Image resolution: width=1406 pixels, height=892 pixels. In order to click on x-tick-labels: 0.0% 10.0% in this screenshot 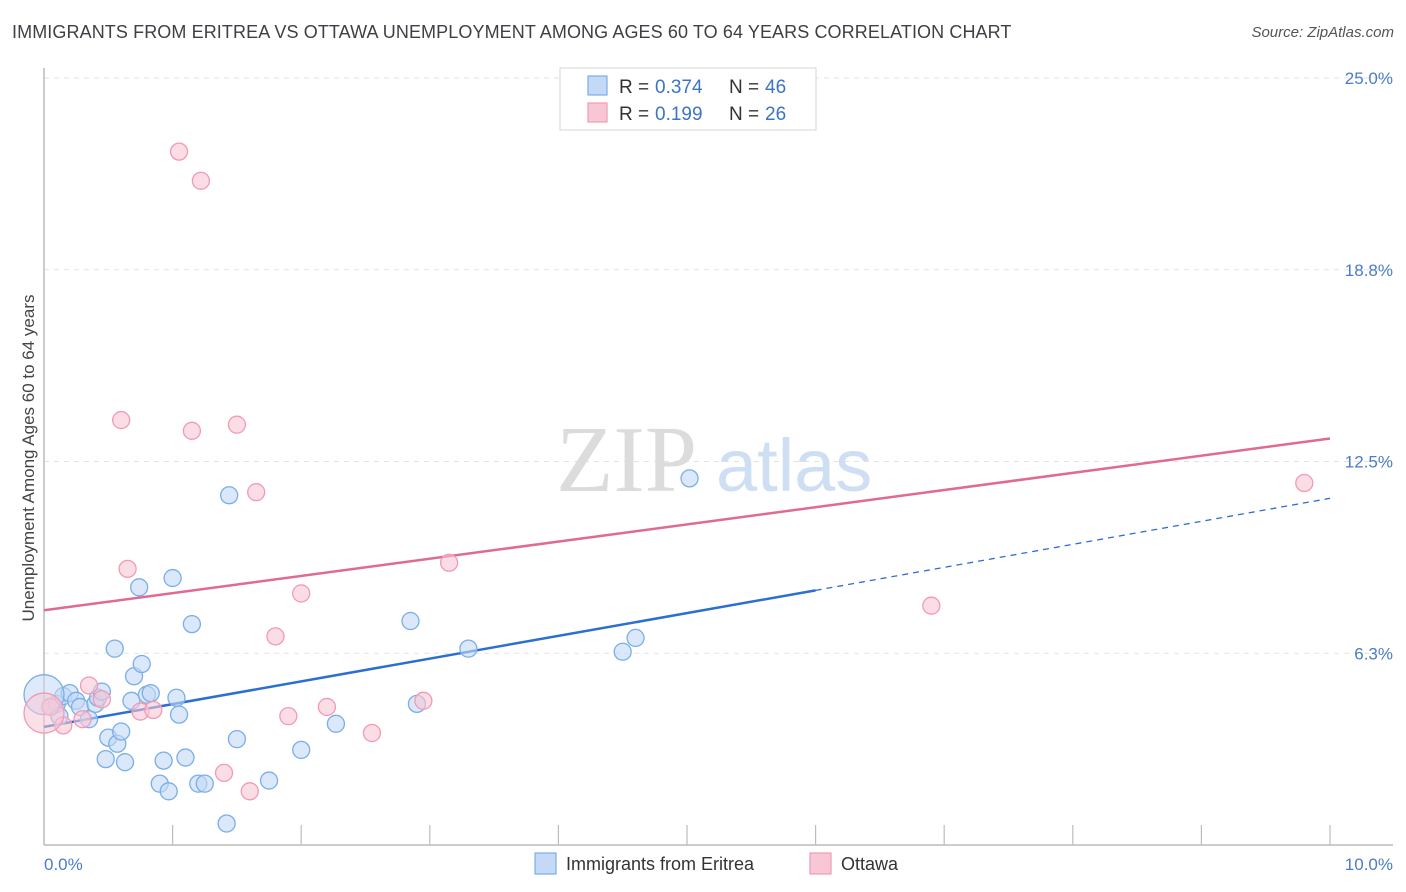, I will do `click(718, 864)`.